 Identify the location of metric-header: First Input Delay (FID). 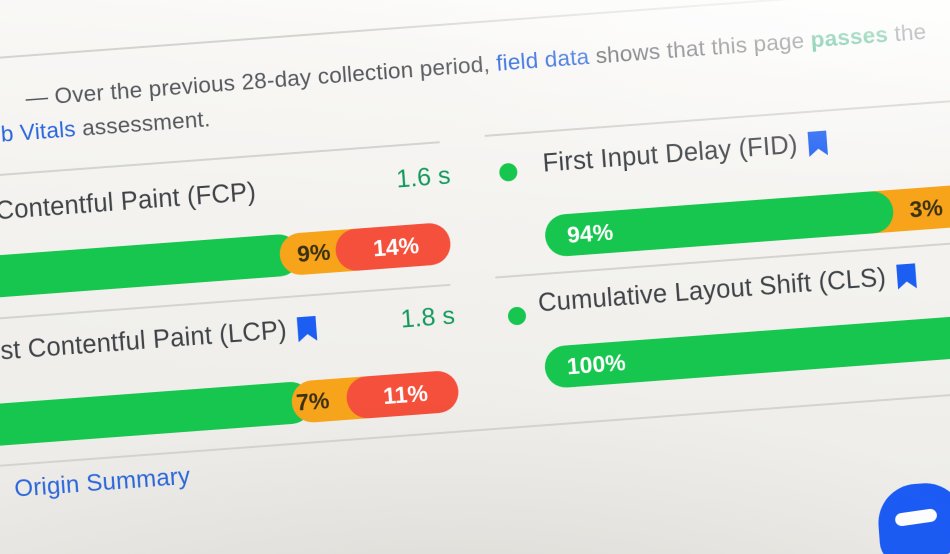
(685, 154).